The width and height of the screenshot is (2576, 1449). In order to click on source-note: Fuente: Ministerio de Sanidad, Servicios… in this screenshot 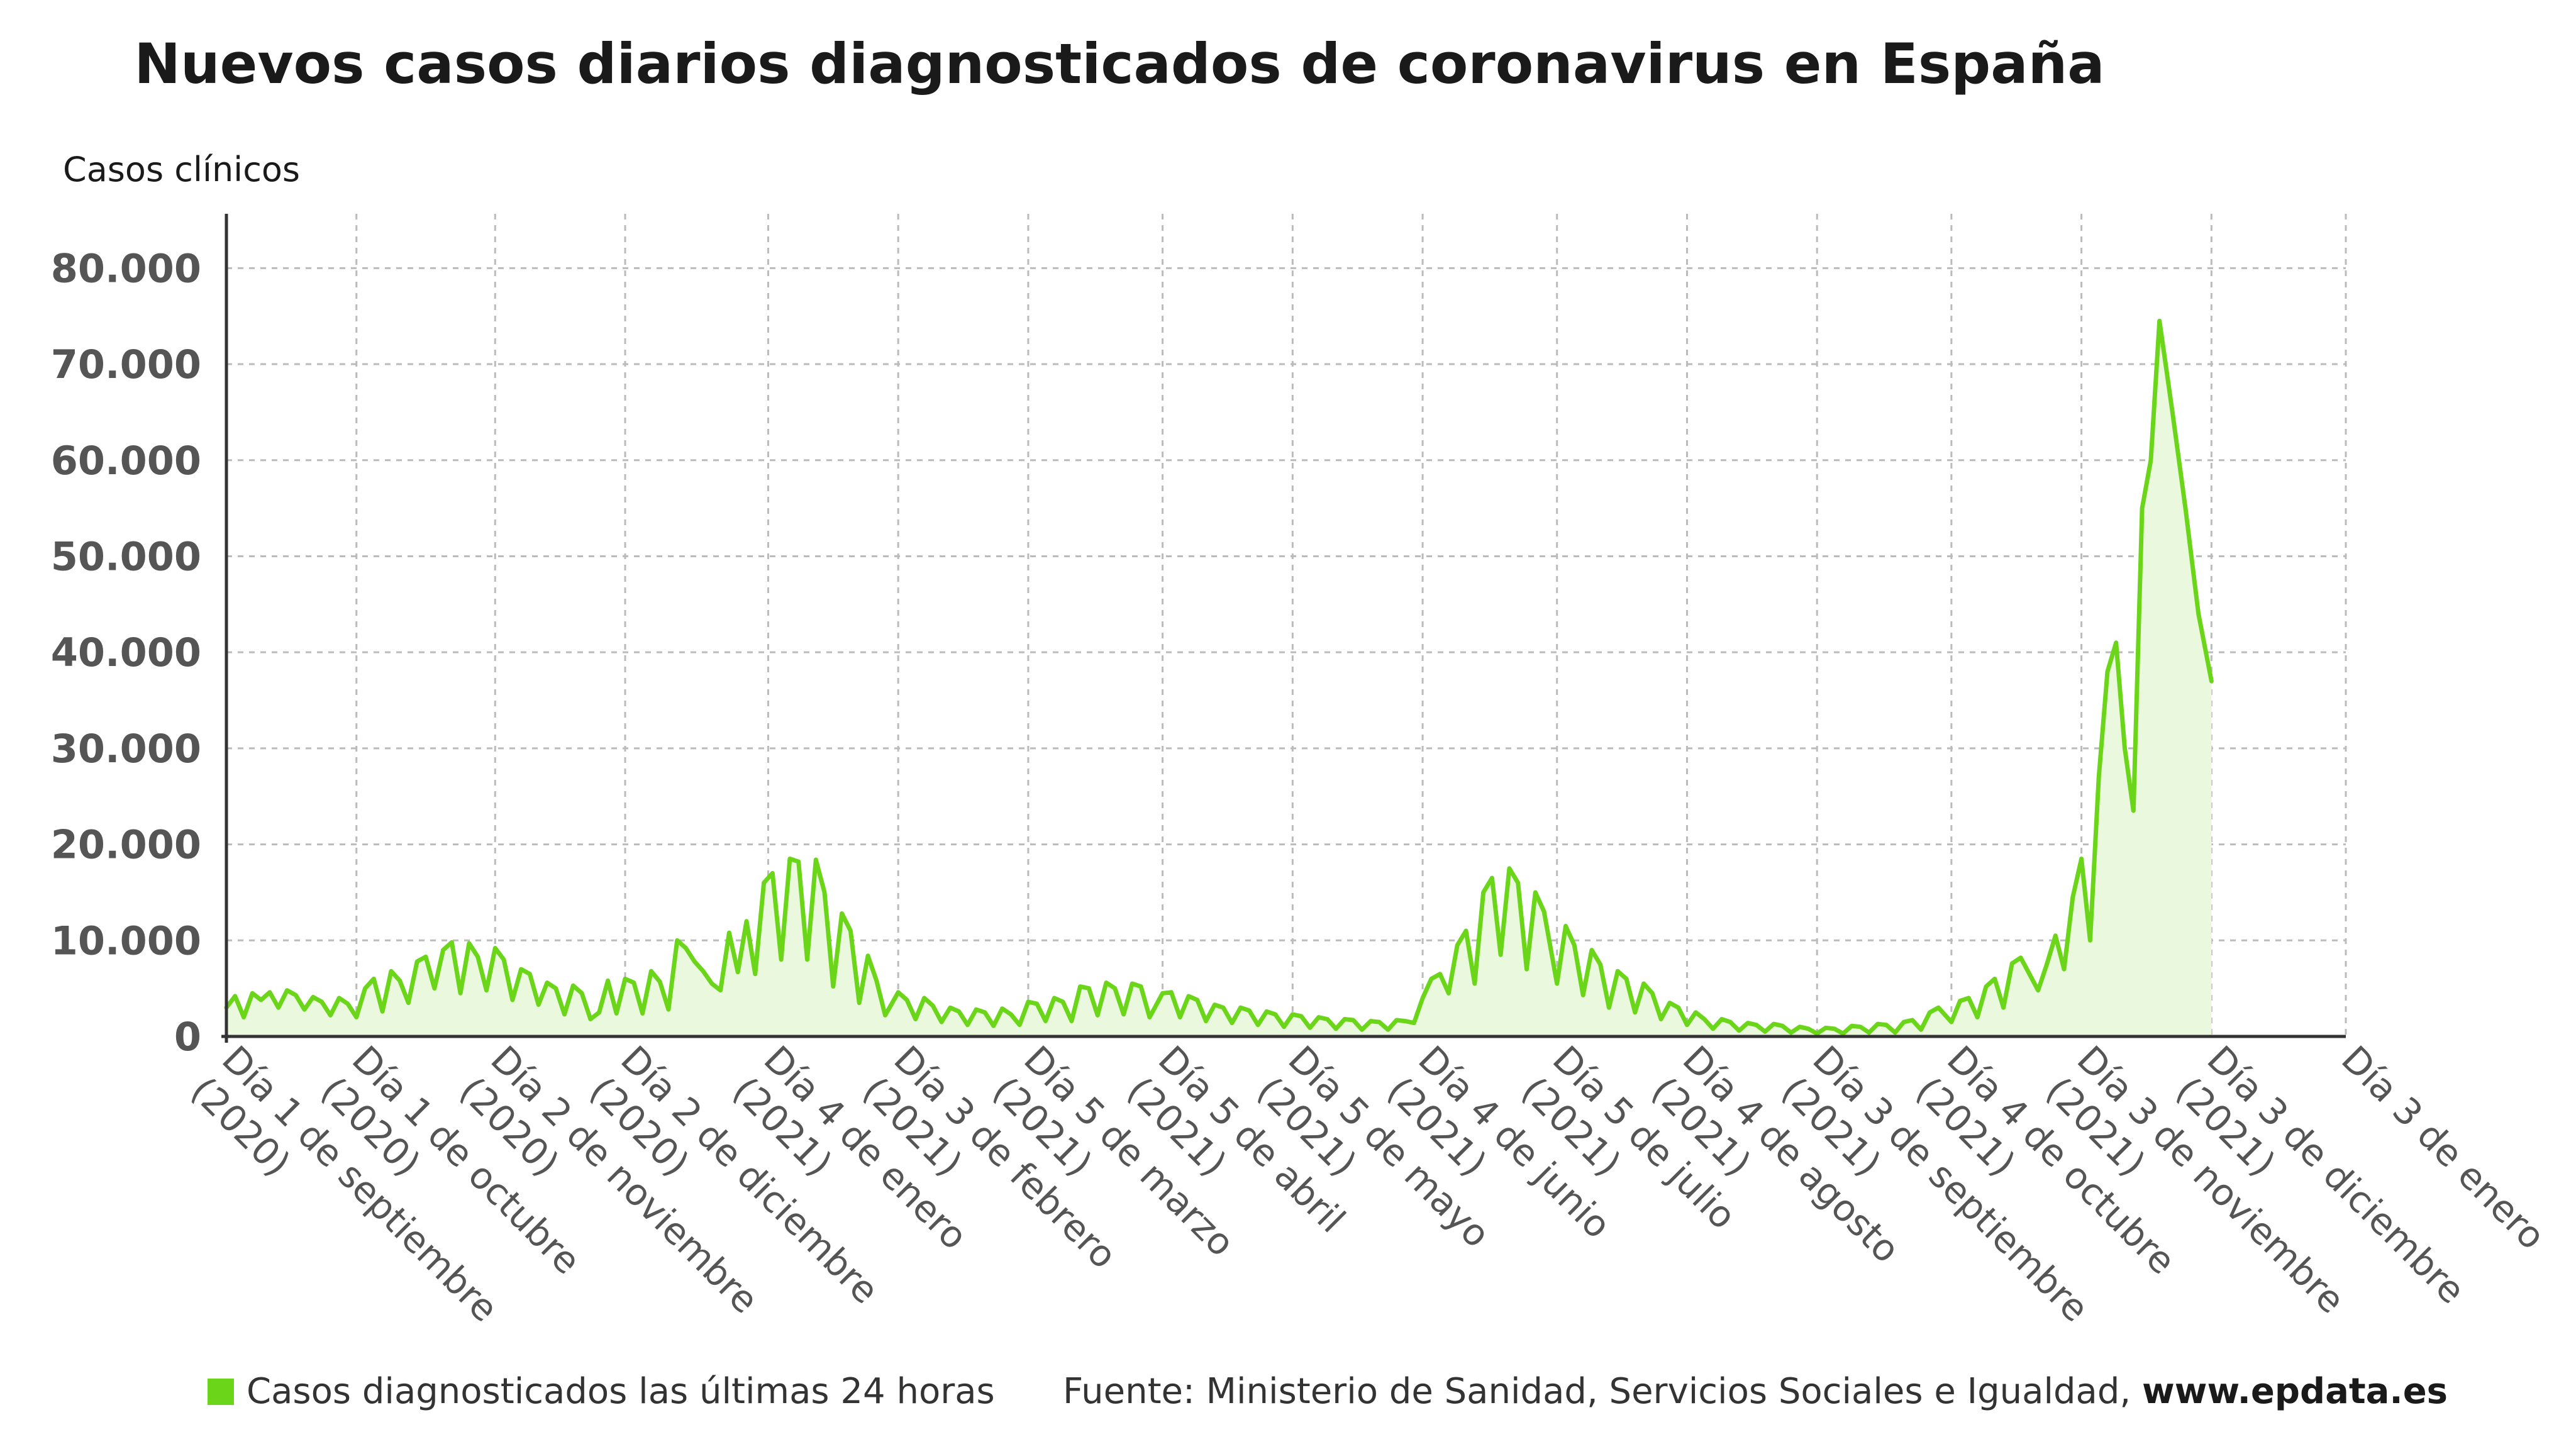, I will do `click(1755, 1391)`.